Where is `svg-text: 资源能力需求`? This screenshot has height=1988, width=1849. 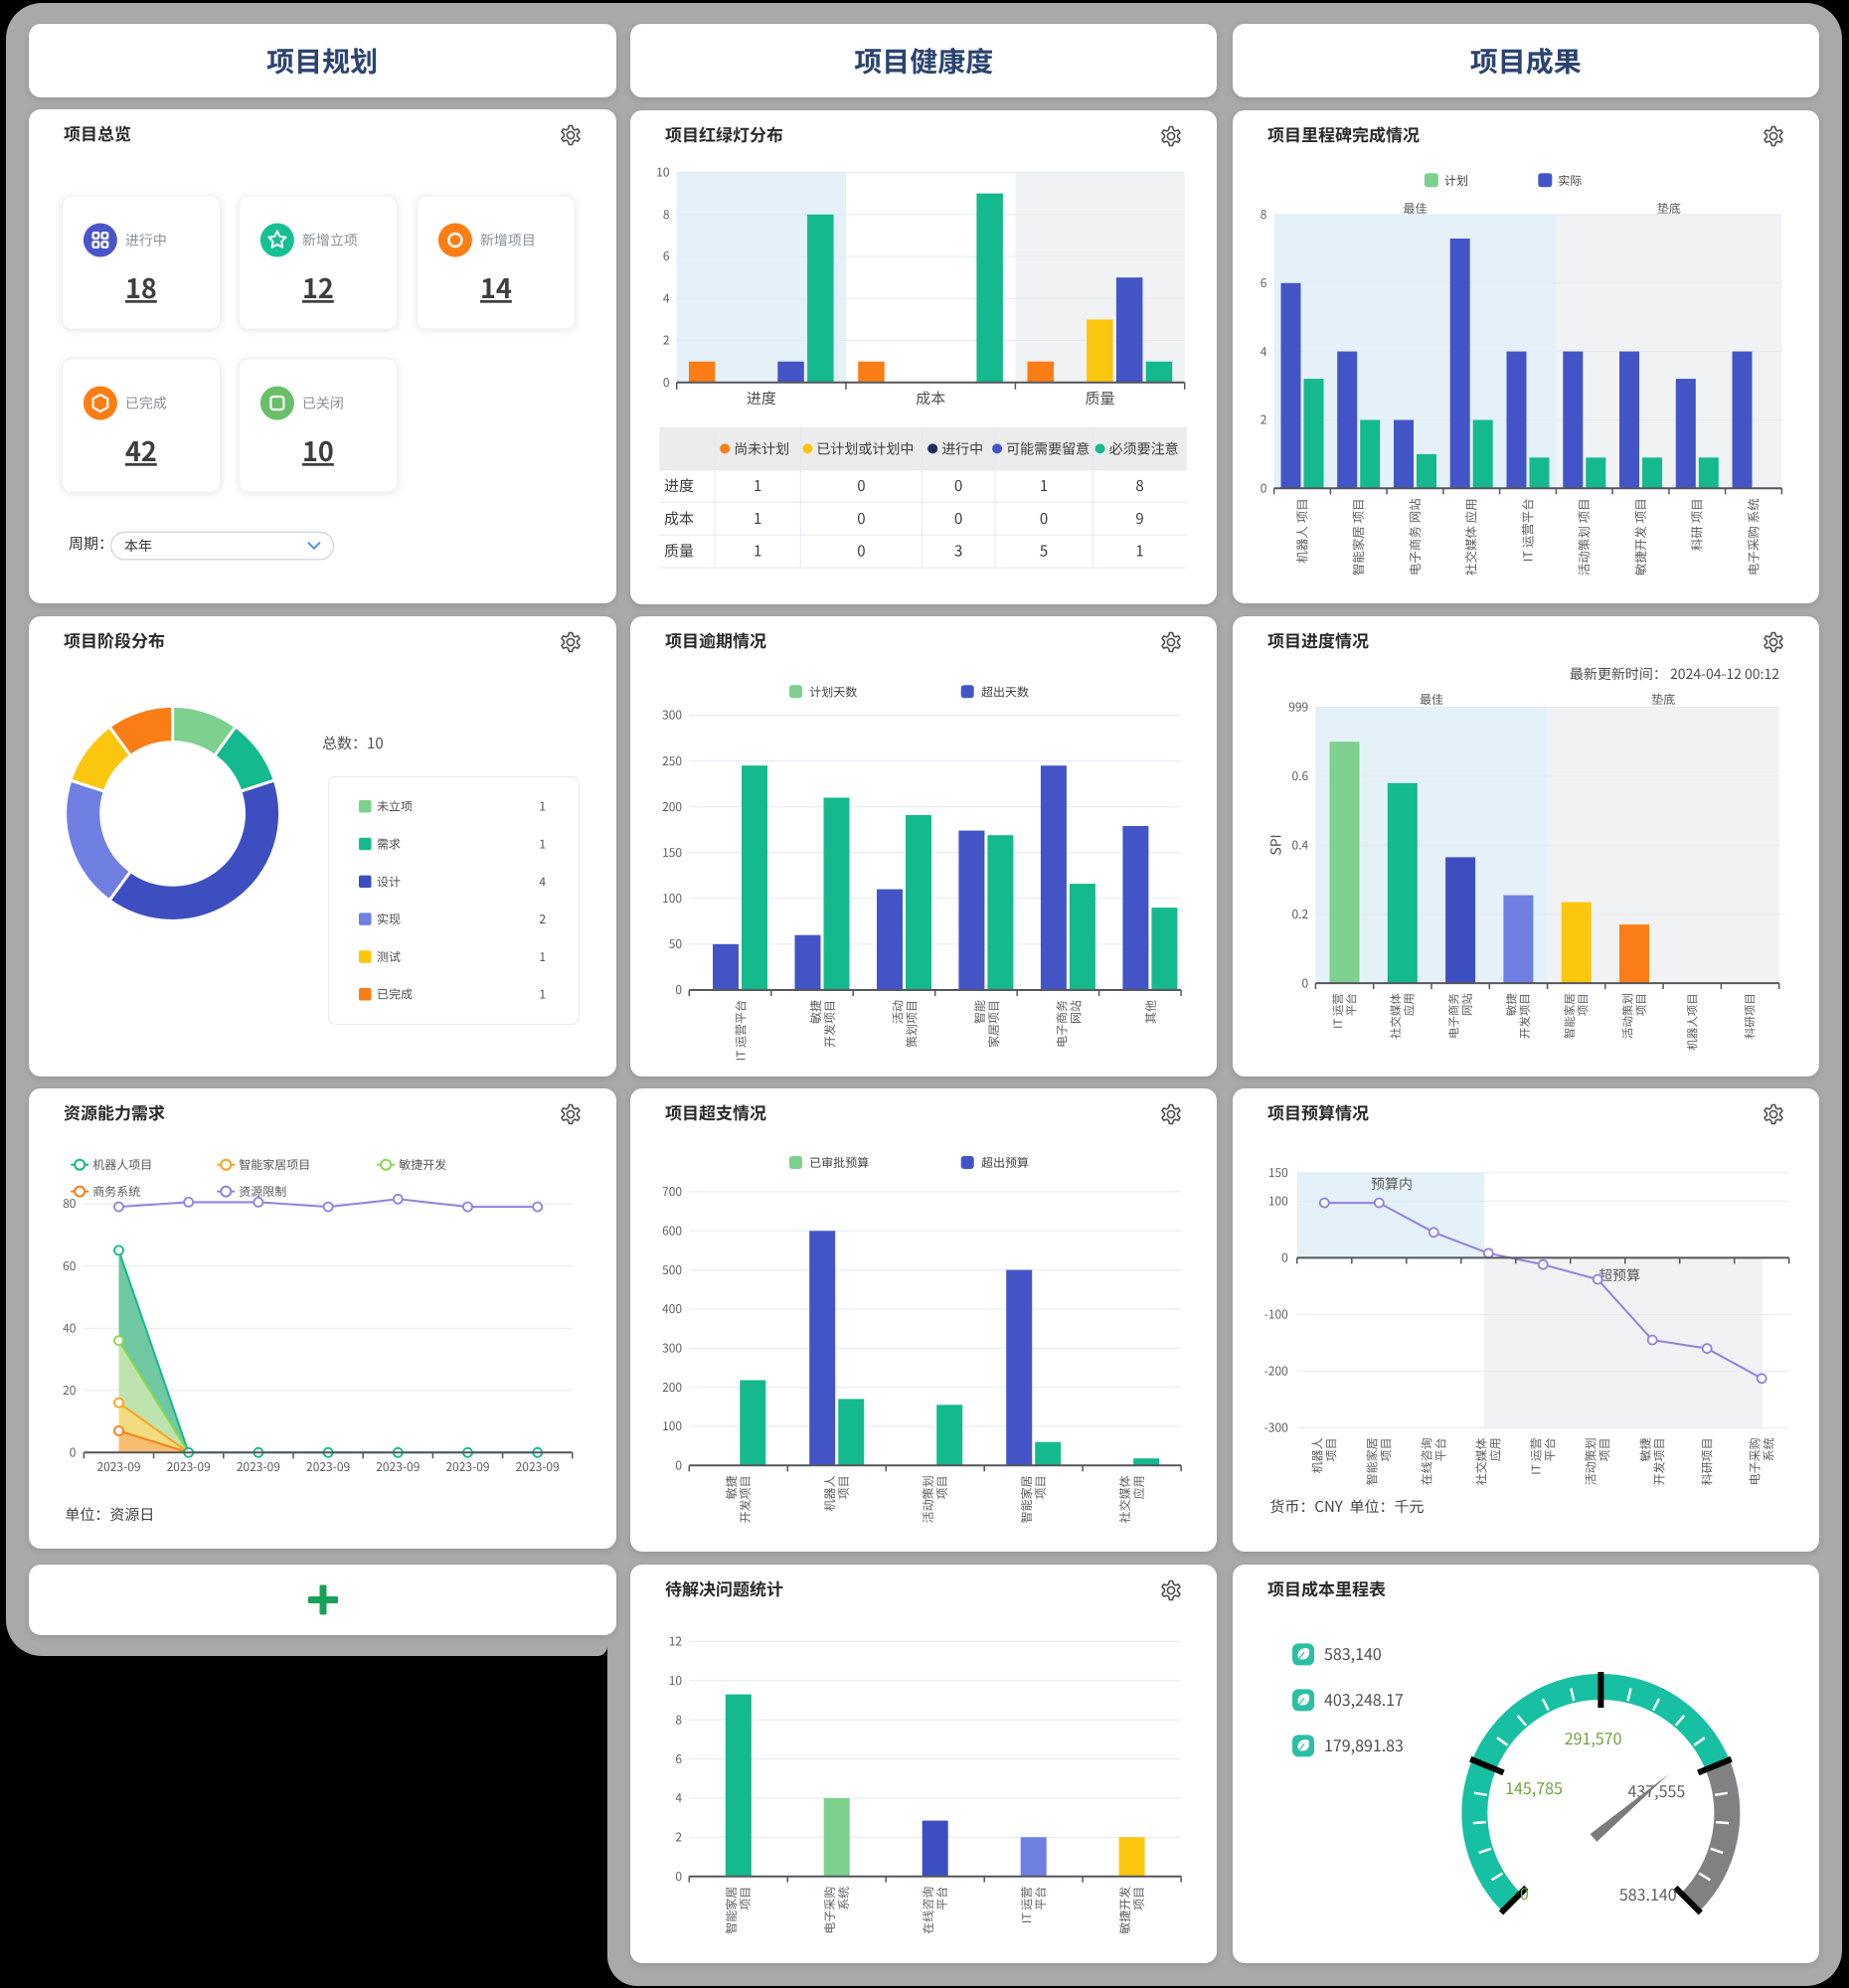 svg-text: 资源能力需求 is located at coordinates (114, 1111).